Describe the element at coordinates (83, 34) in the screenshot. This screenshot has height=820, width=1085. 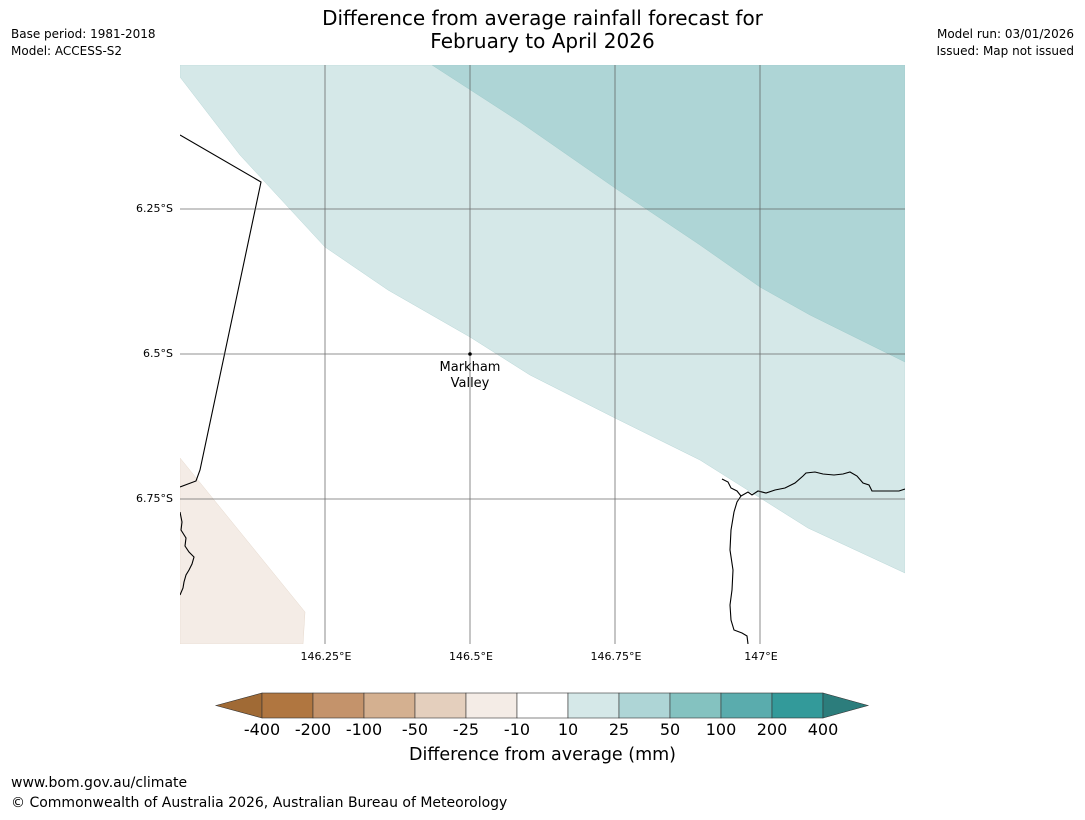
I see `base-period: Base period: 1981-2018` at that location.